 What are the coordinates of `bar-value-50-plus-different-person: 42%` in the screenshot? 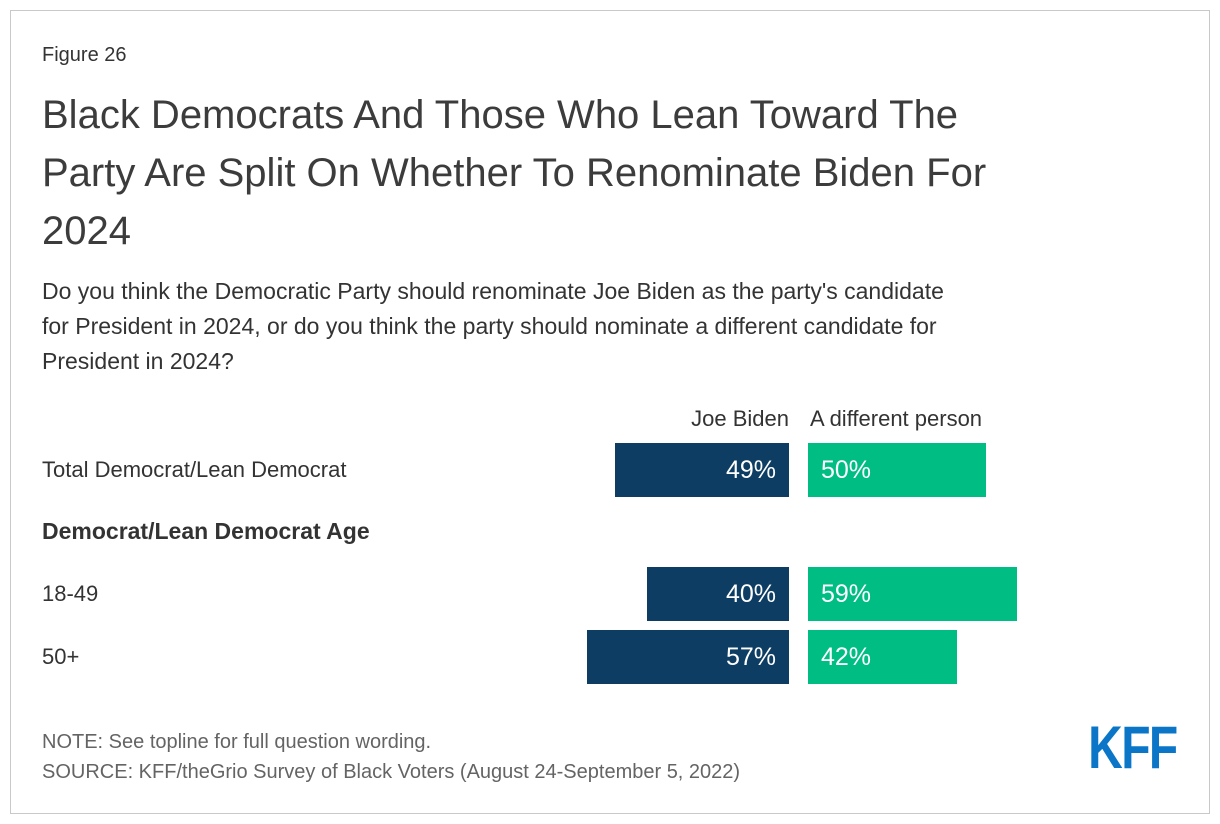 It's located at (846, 656).